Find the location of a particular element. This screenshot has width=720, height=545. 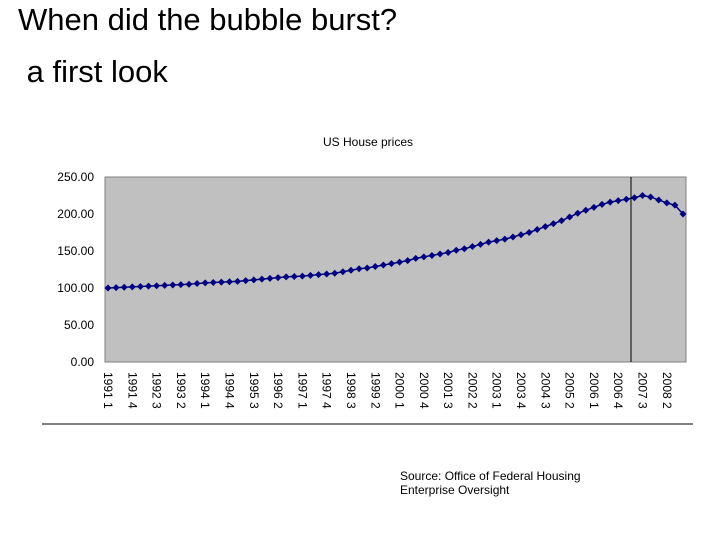

marks is located at coordinates (395, 242).